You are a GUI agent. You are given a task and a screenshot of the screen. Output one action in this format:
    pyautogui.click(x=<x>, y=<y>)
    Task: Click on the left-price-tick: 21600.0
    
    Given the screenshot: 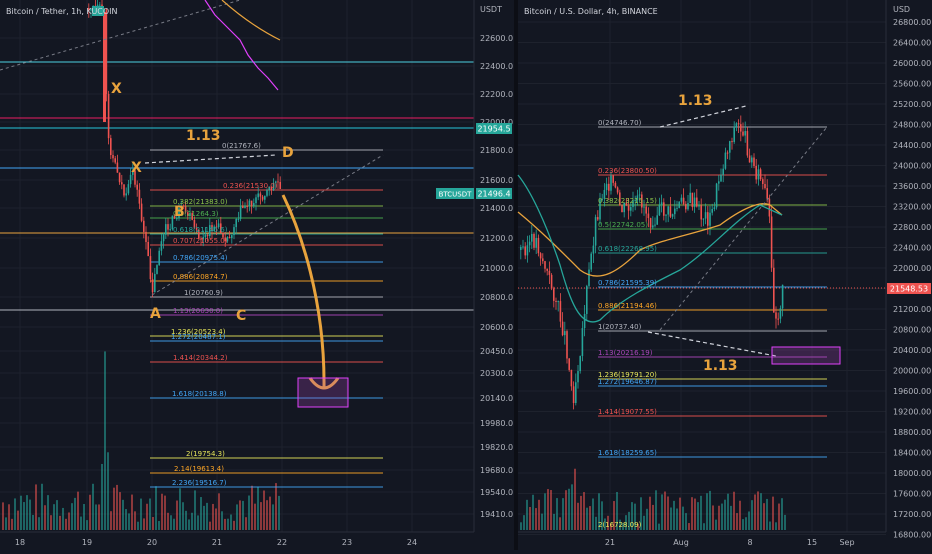 What is the action you would take?
    pyautogui.click(x=496, y=180)
    